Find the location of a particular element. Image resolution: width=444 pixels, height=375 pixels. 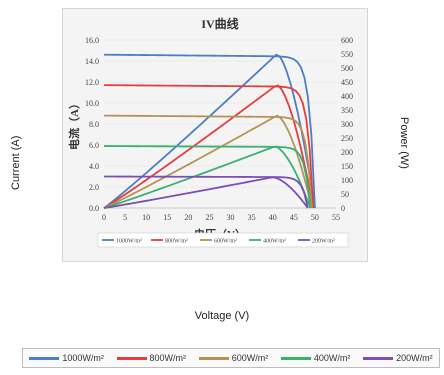

y-tick-label: 6.0 is located at coordinates (94, 145).